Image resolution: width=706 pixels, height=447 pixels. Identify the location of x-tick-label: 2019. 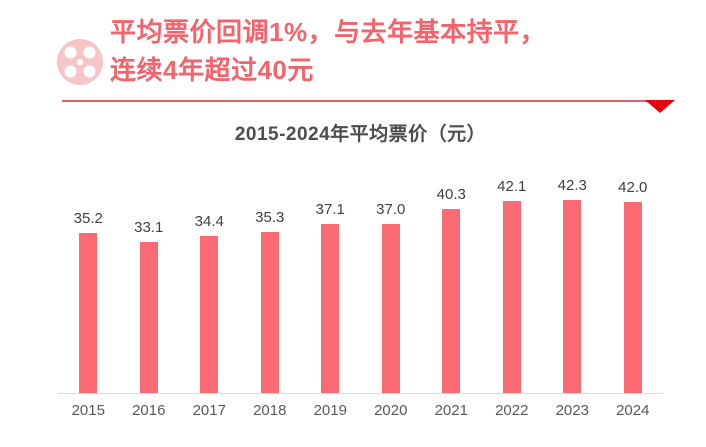
(330, 410).